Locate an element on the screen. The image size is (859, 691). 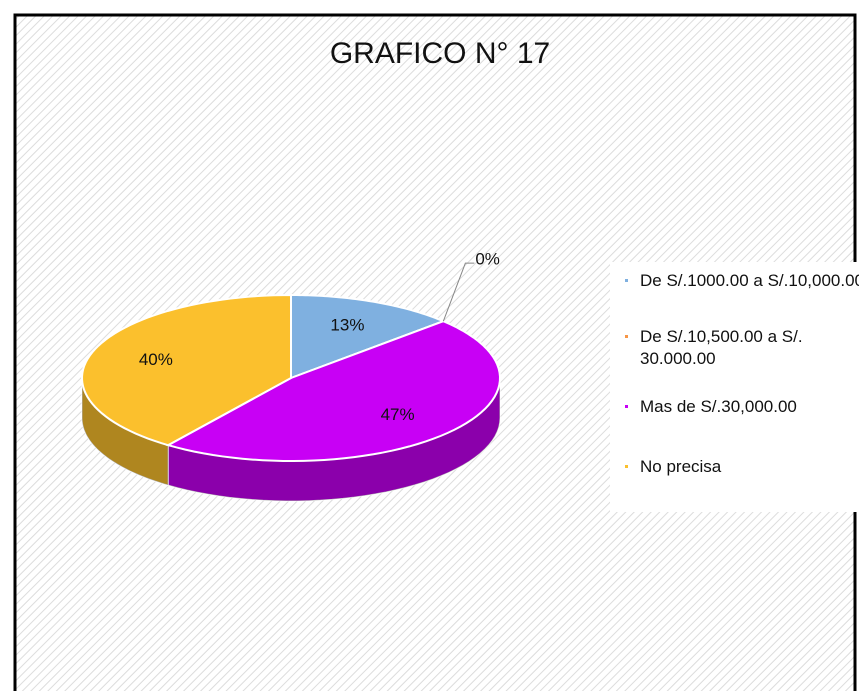
legend-label: No precisa is located at coordinates (681, 466).